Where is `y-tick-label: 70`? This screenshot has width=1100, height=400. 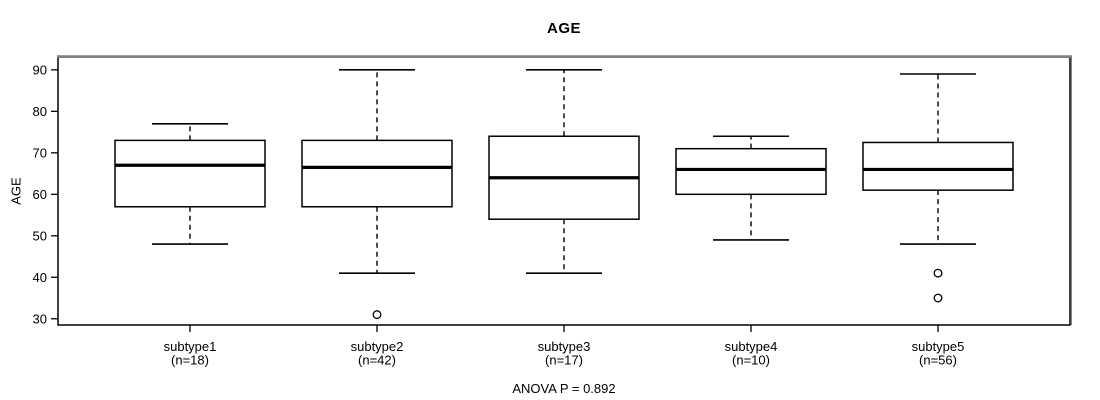 y-tick-label: 70 is located at coordinates (40, 152).